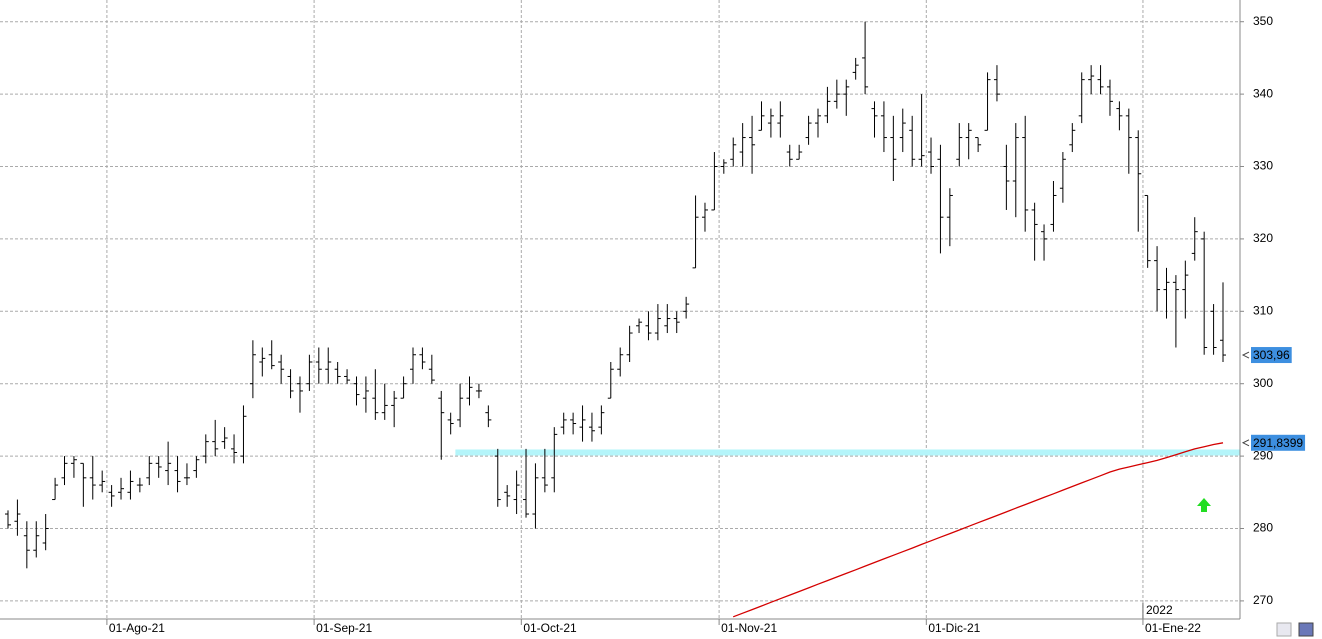 This screenshot has height=639, width=1322. I want to click on x-tick-label: 01-Oct-21, so click(550, 628).